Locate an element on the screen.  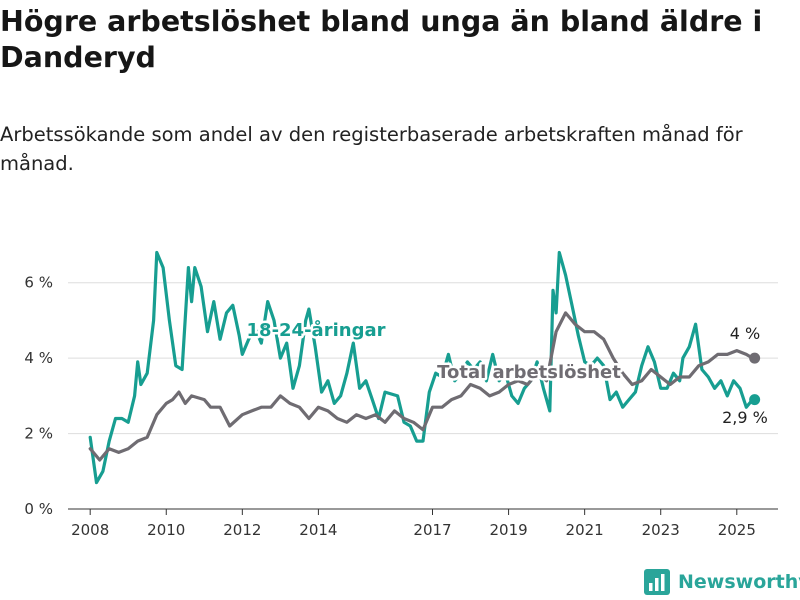
x-tick-label: 2008 is located at coordinates (90, 530).